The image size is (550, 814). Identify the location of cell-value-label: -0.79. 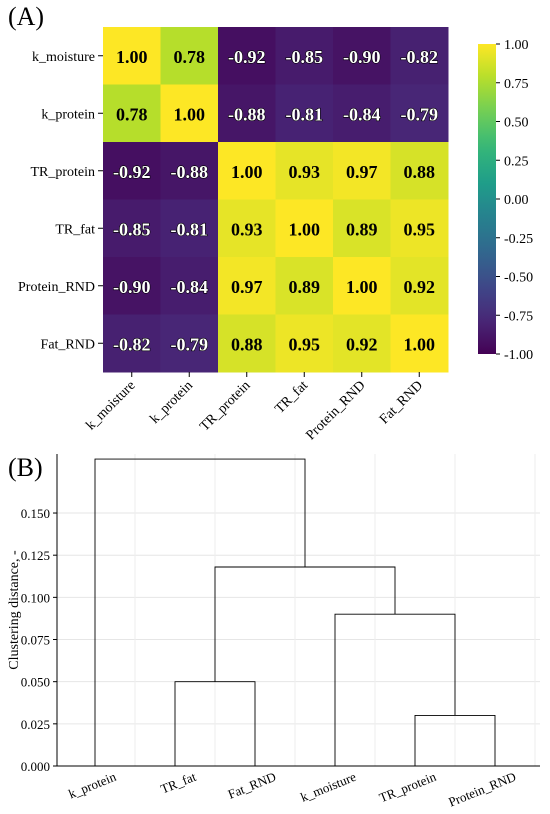
(420, 114).